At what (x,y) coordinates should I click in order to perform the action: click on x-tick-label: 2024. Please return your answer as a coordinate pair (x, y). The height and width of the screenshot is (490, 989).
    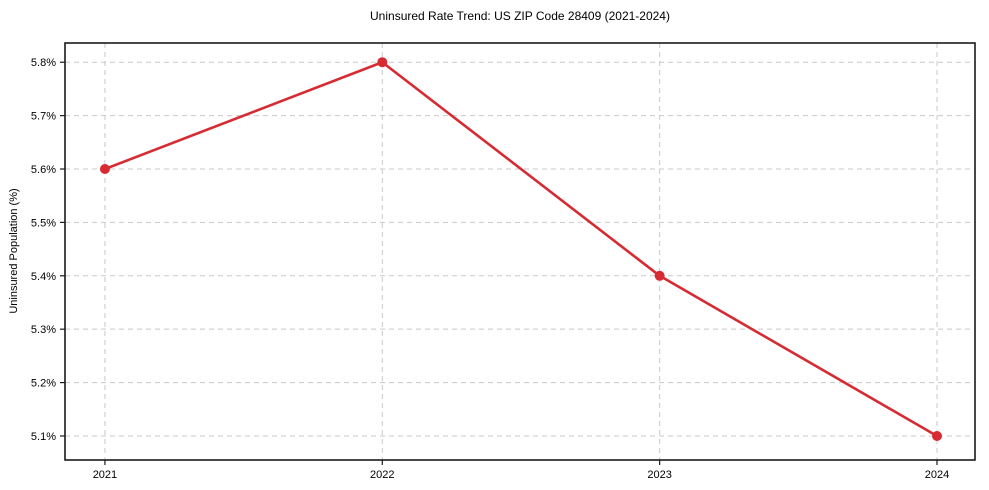
    Looking at the image, I should click on (937, 475).